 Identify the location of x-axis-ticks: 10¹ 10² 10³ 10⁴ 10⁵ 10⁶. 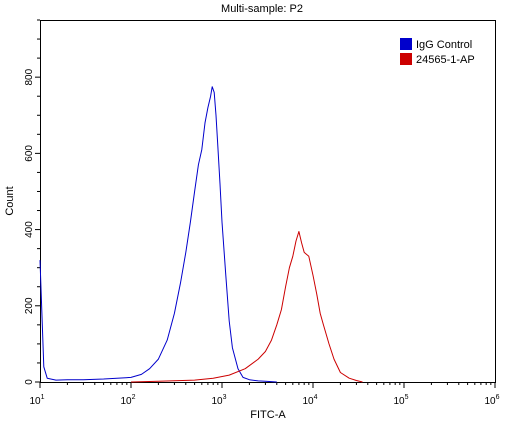
(264, 394).